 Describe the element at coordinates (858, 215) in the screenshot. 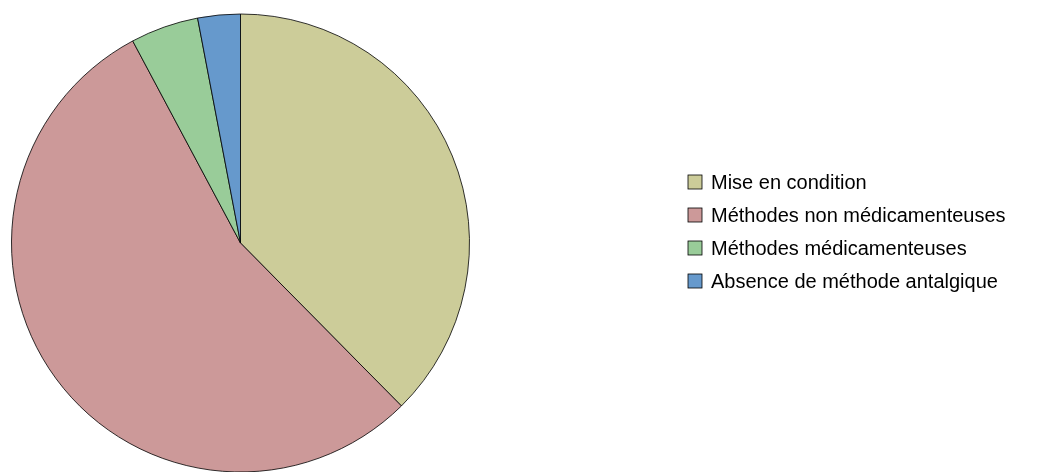

I see `legend-label: Méthodes non médicamenteuses` at that location.